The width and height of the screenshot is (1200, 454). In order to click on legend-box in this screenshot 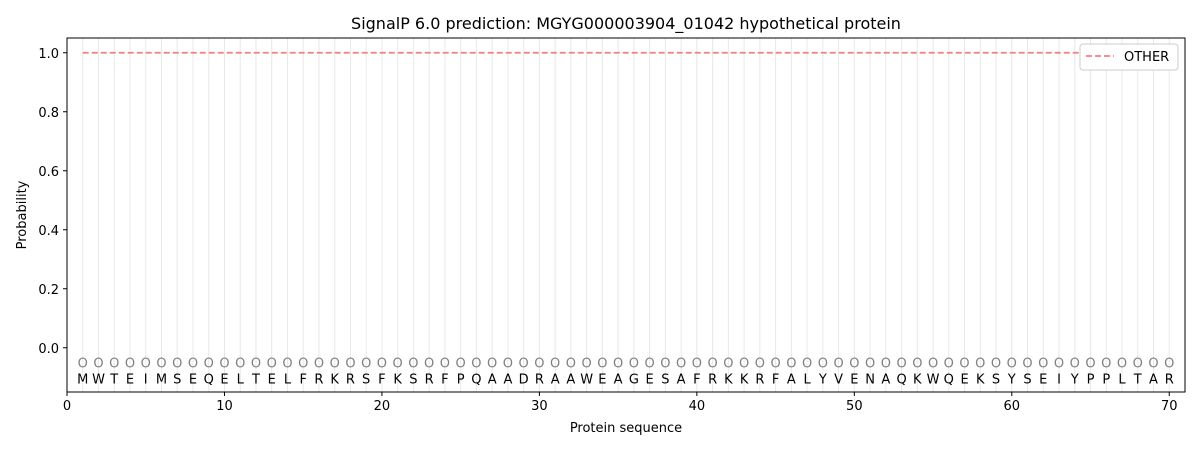, I will do `click(1129, 57)`.